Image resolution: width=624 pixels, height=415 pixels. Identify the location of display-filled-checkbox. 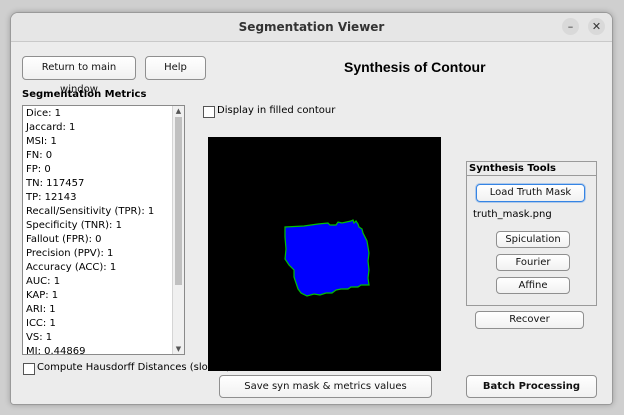
(209, 112).